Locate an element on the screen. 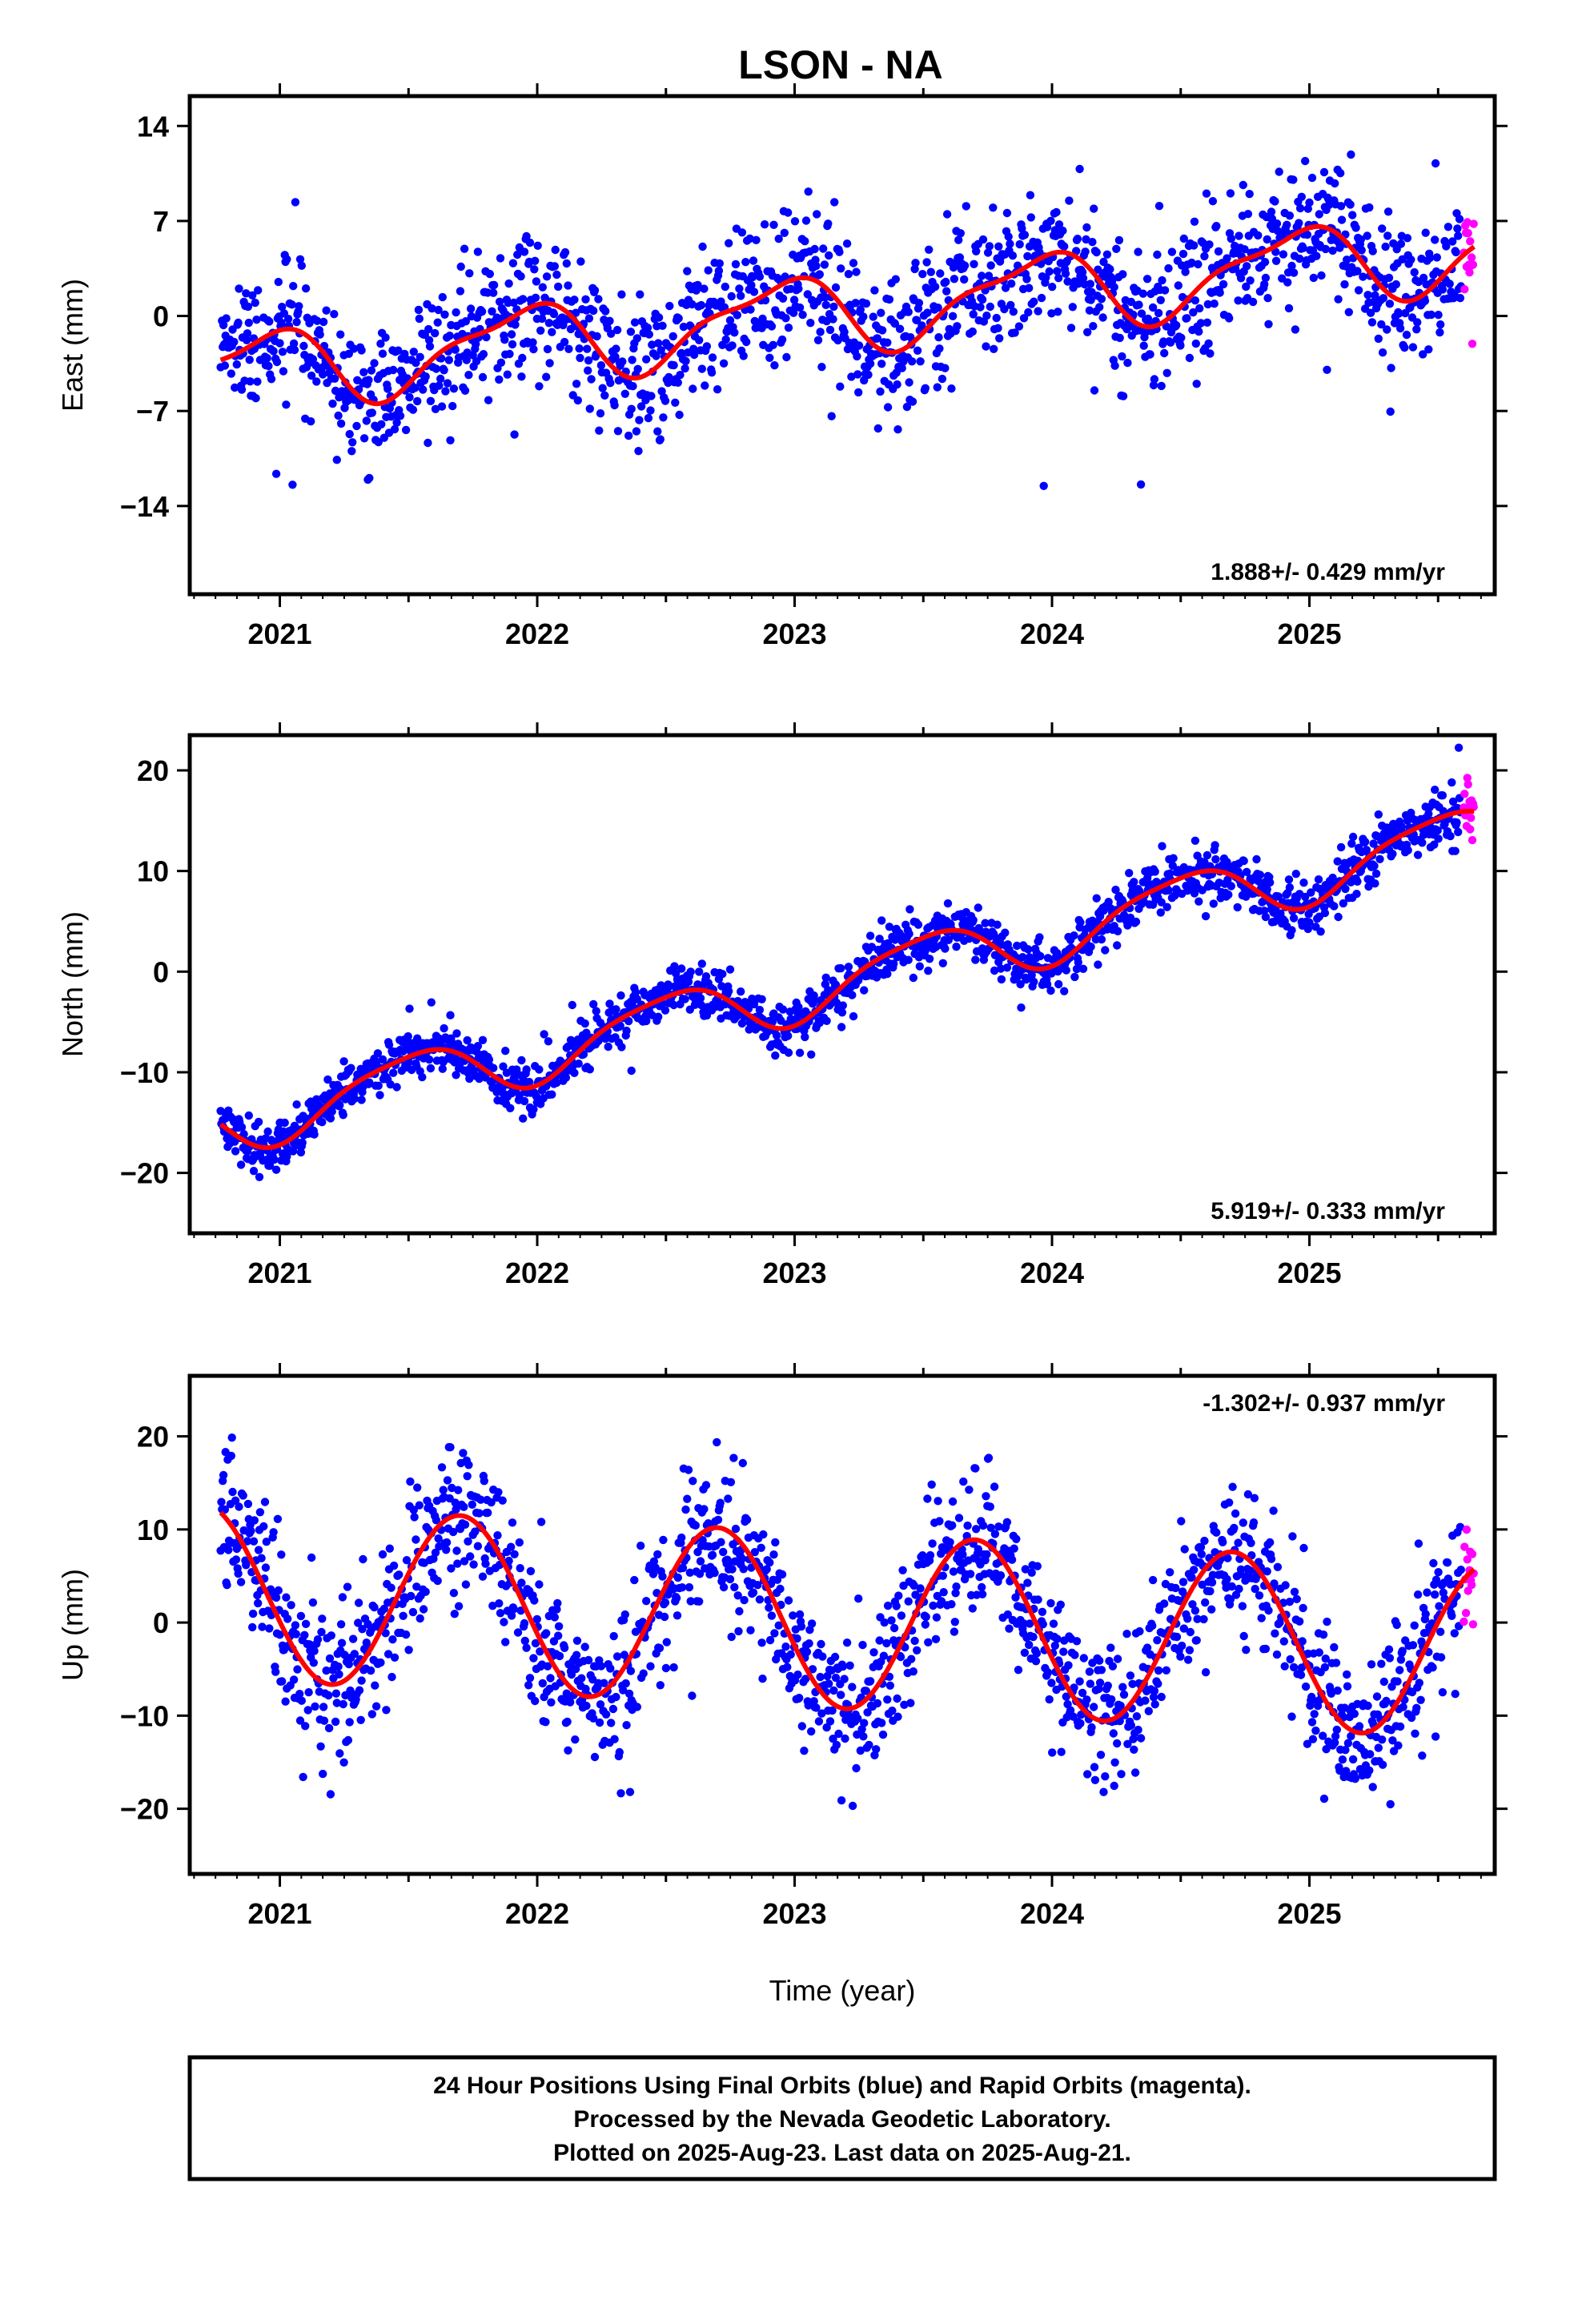 This screenshot has height=2324, width=1582. north-rapid-point is located at coordinates (1470, 829).